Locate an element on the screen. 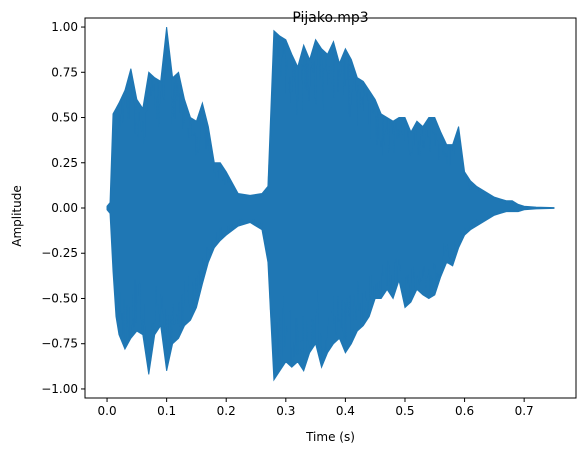 The image size is (587, 457). y-tick-label: 0.50 is located at coordinates (64, 118).